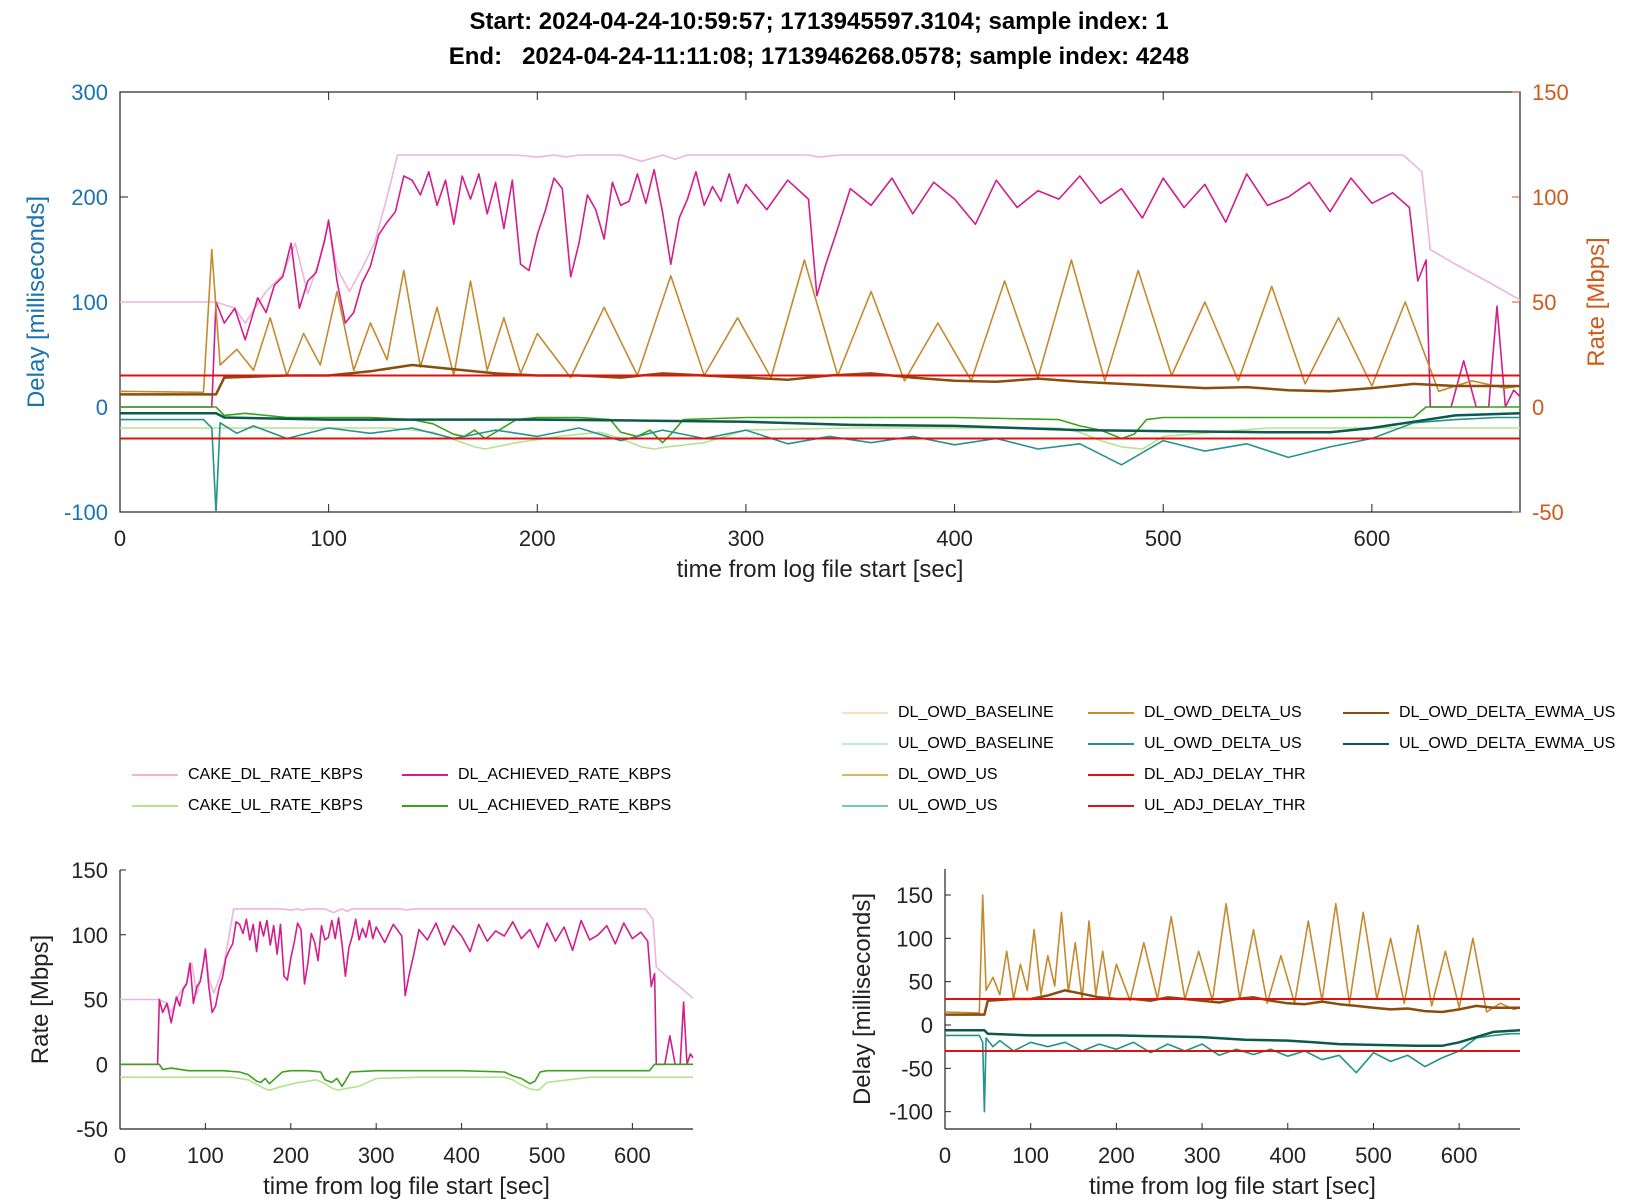 The height and width of the screenshot is (1201, 1638). I want to click on rate-series-dl-achieved-rate-kbps, so click(407, 991).